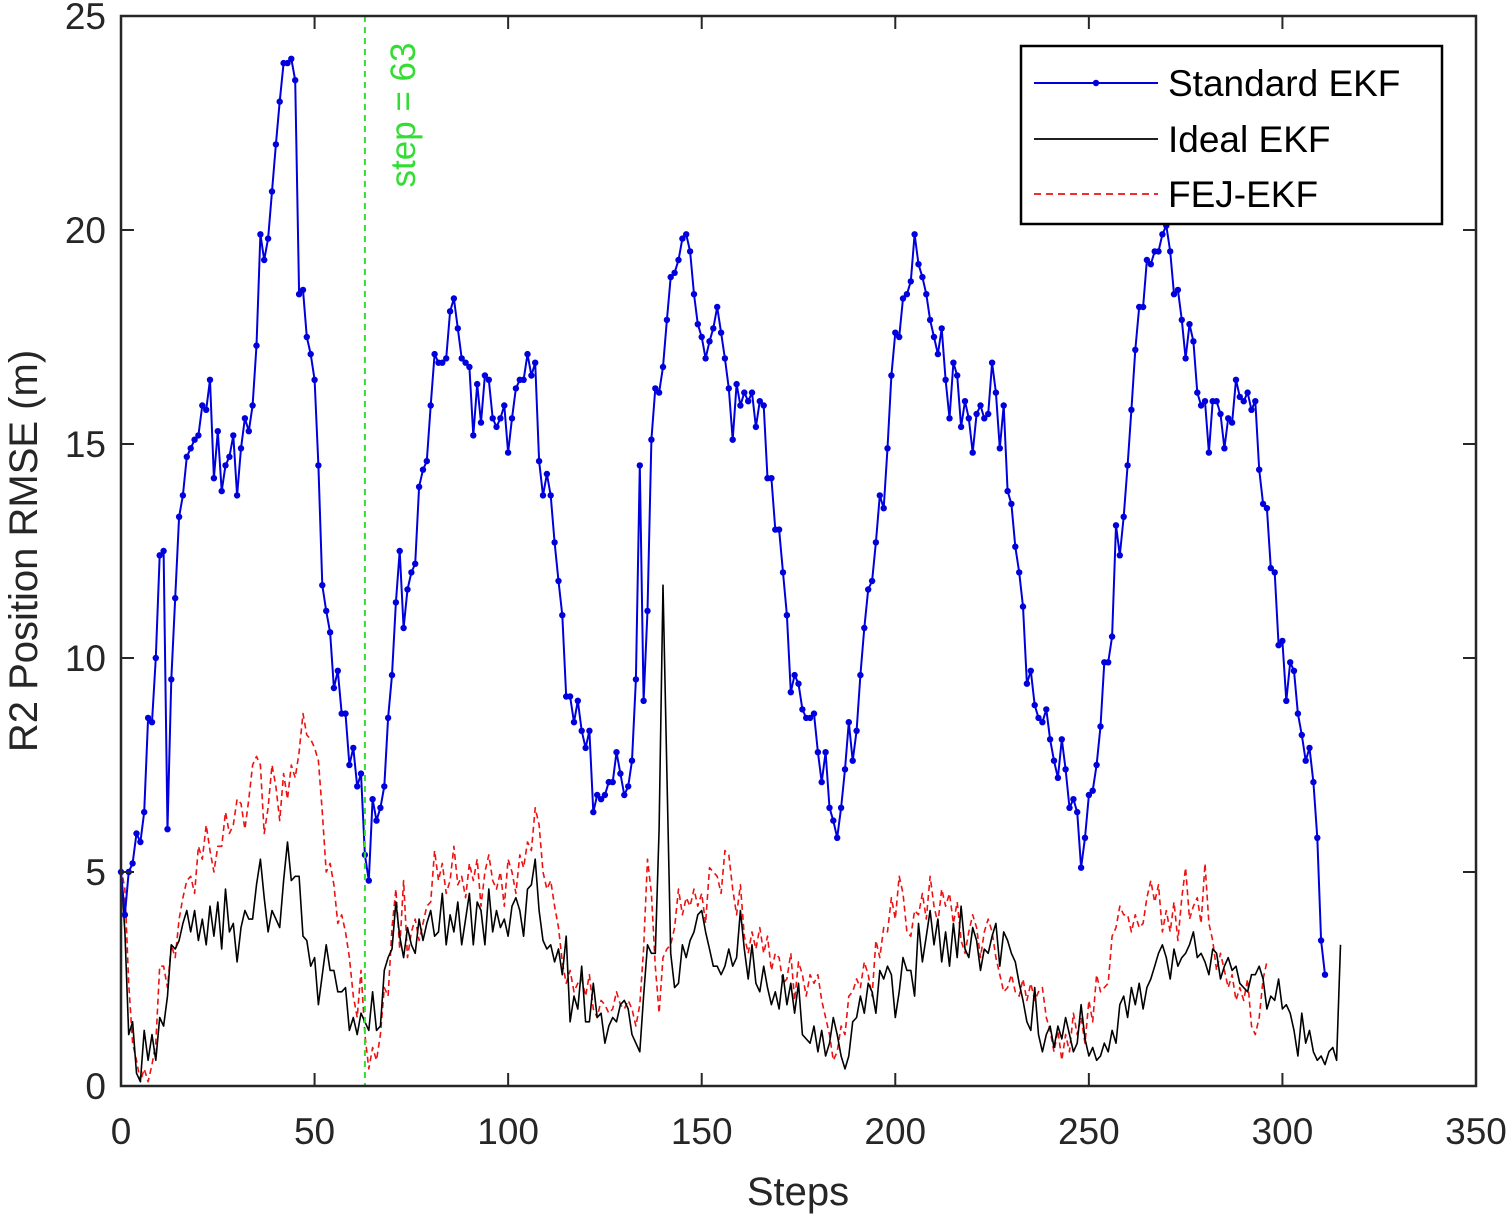 The width and height of the screenshot is (1510, 1216). What do you see at coordinates (1089, 1131) in the screenshot?
I see `x-tick-label: 250` at bounding box center [1089, 1131].